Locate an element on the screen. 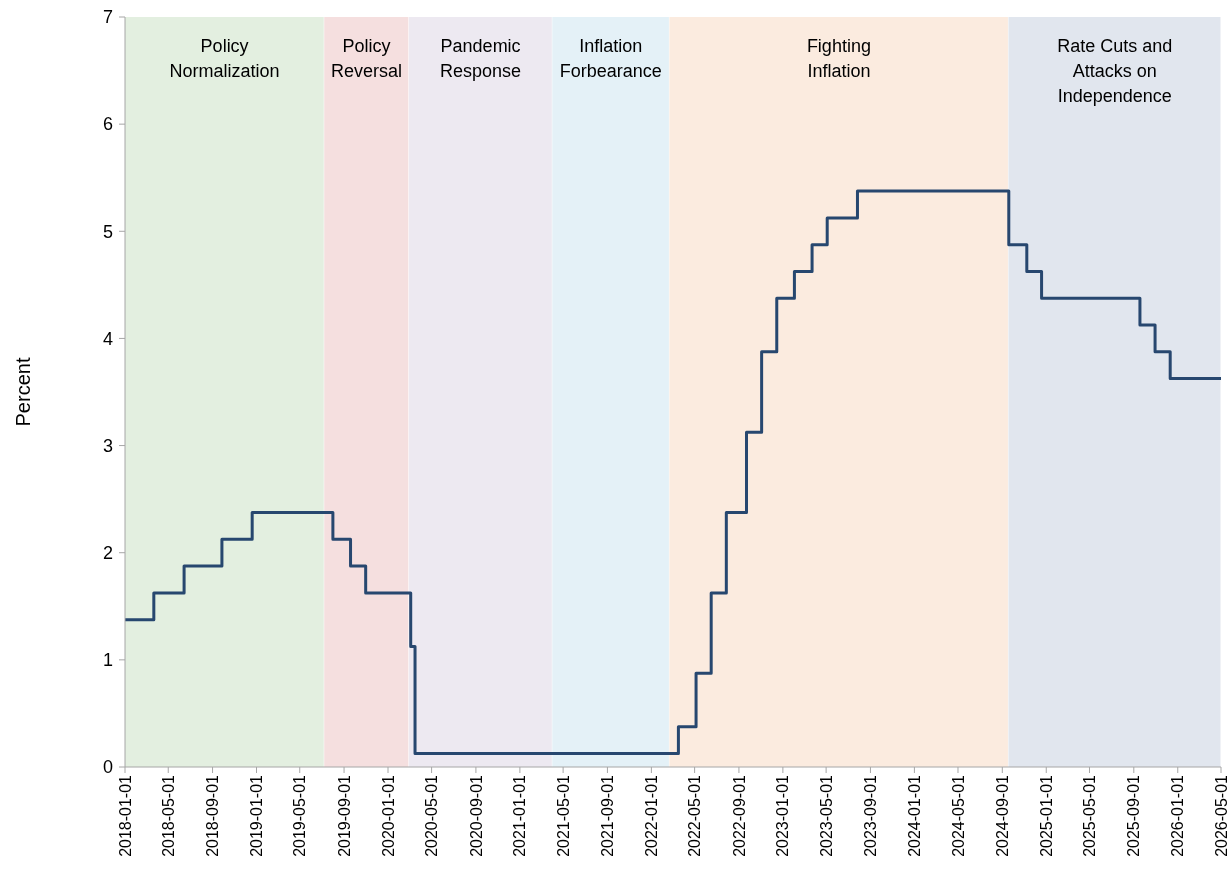 The image size is (1230, 894). x-tick-label: 2024-01-01 is located at coordinates (914, 815).